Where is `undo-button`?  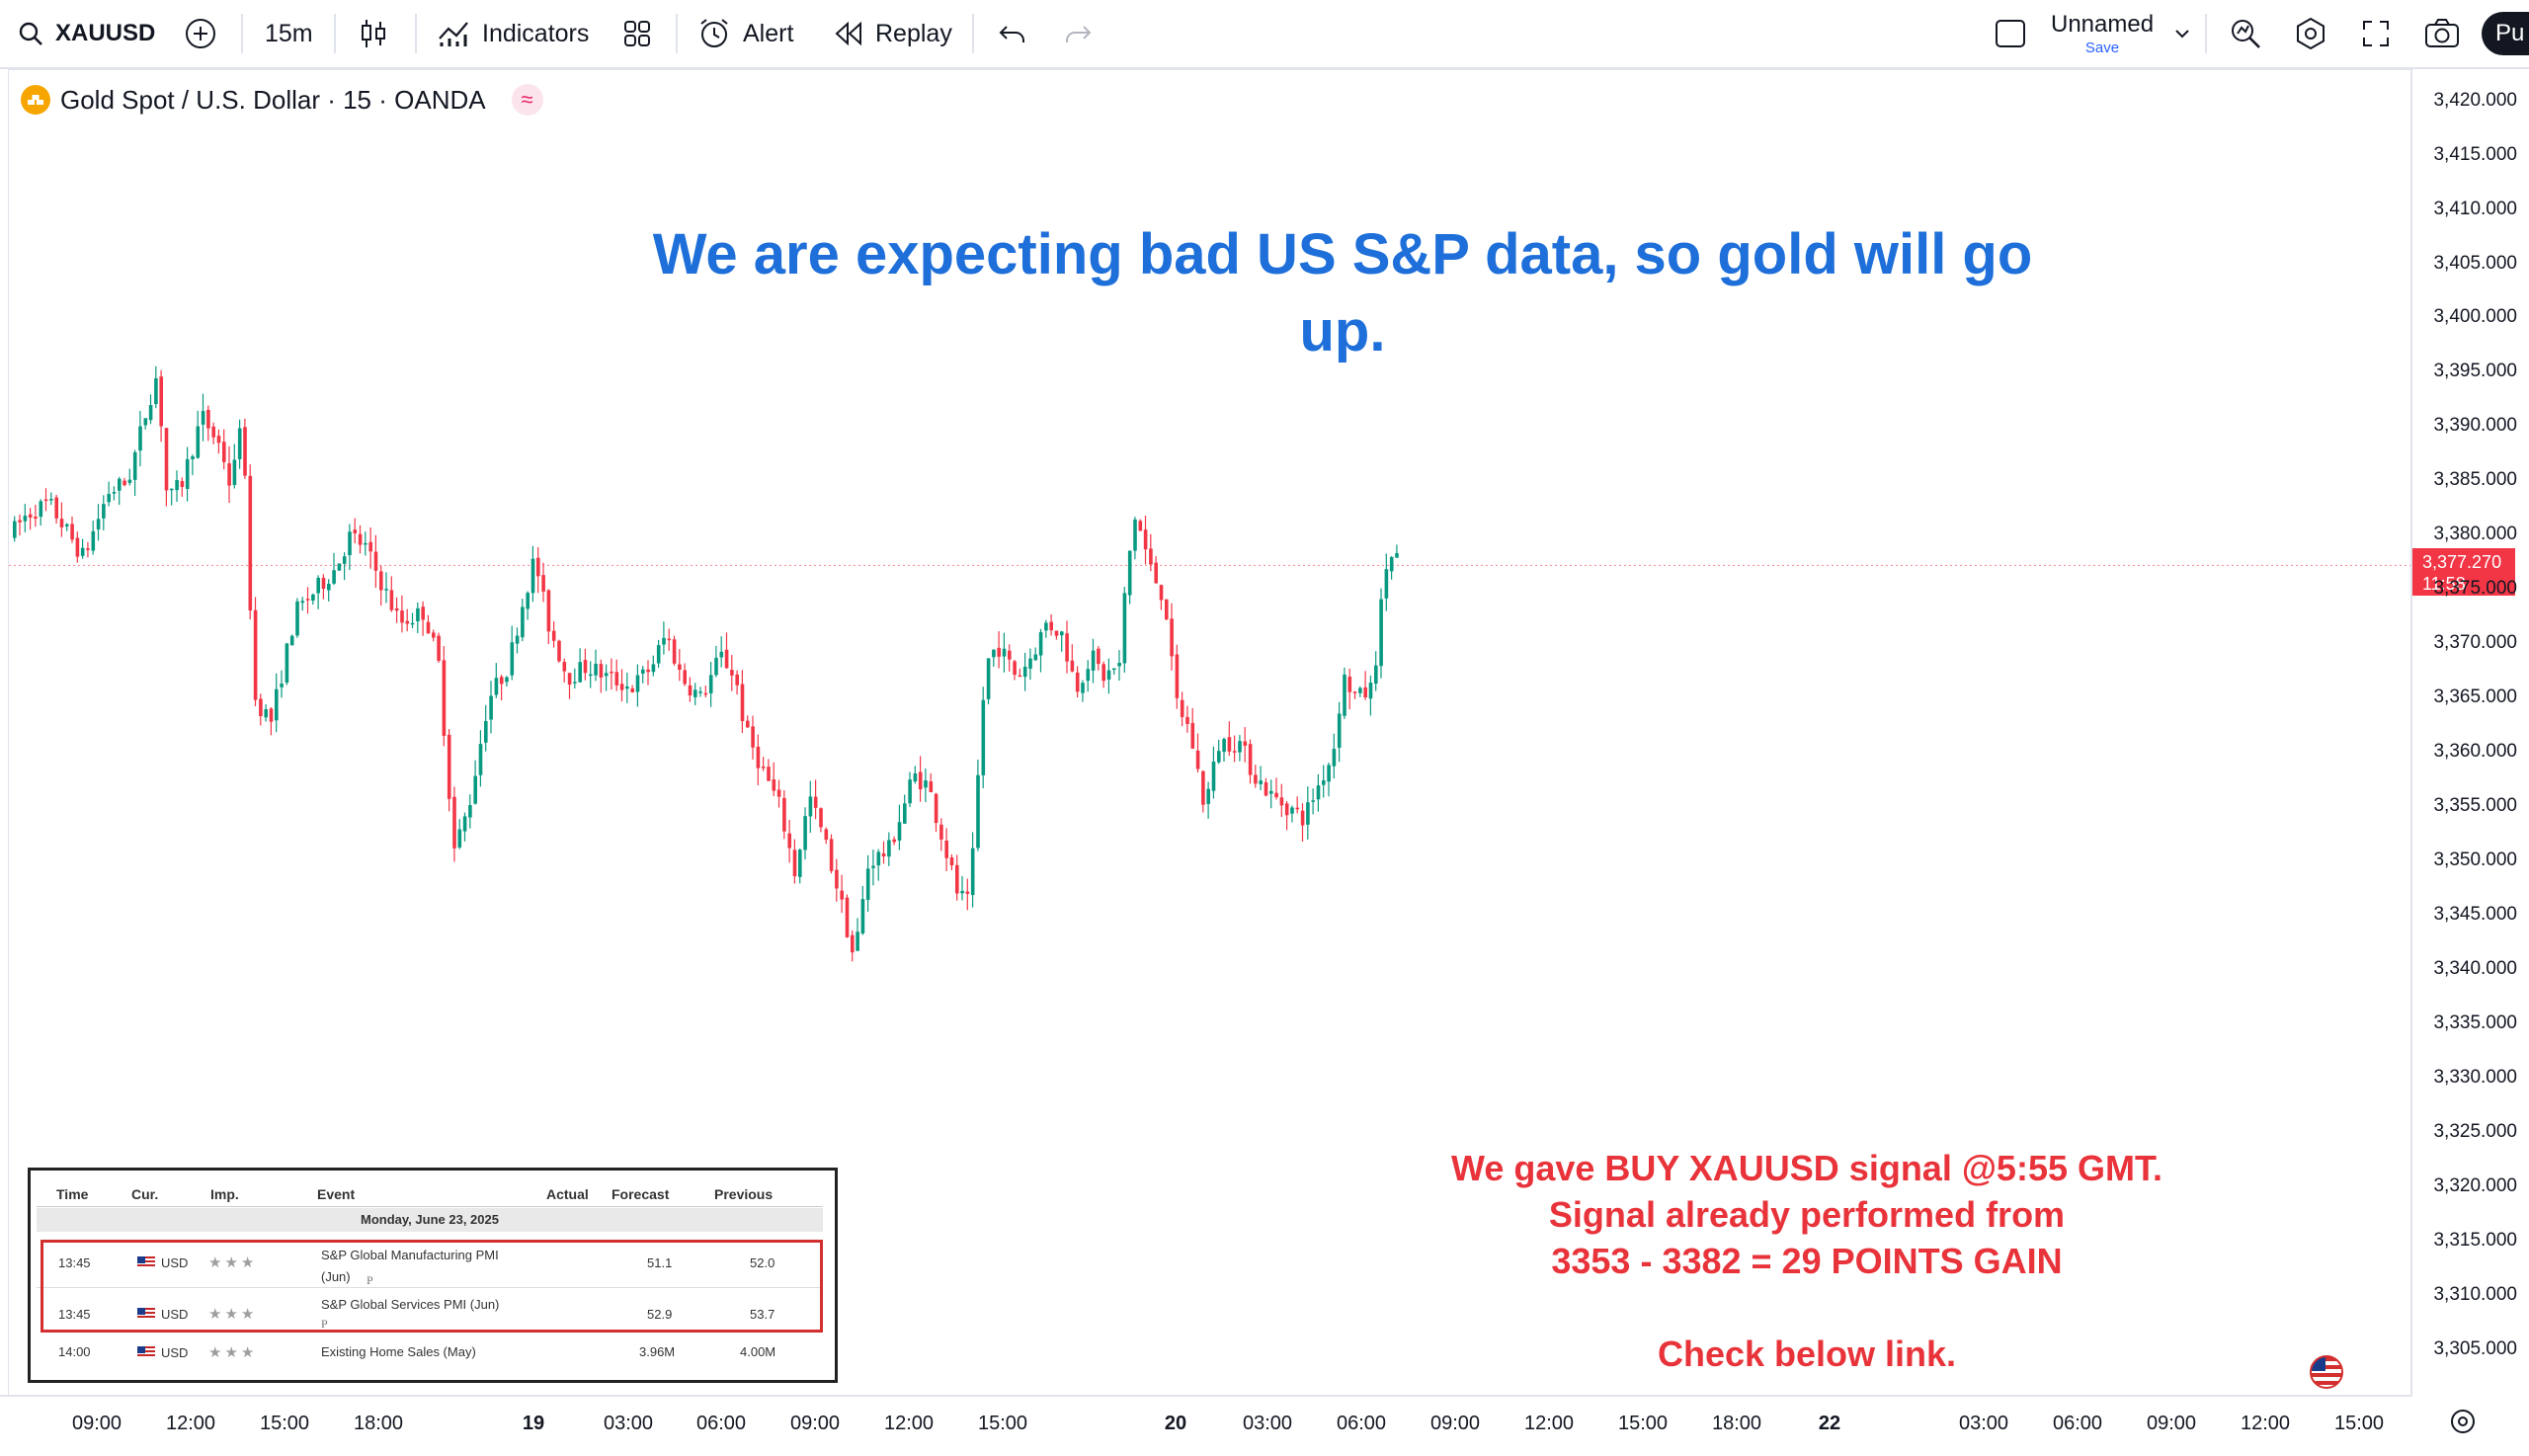 undo-button is located at coordinates (1012, 33).